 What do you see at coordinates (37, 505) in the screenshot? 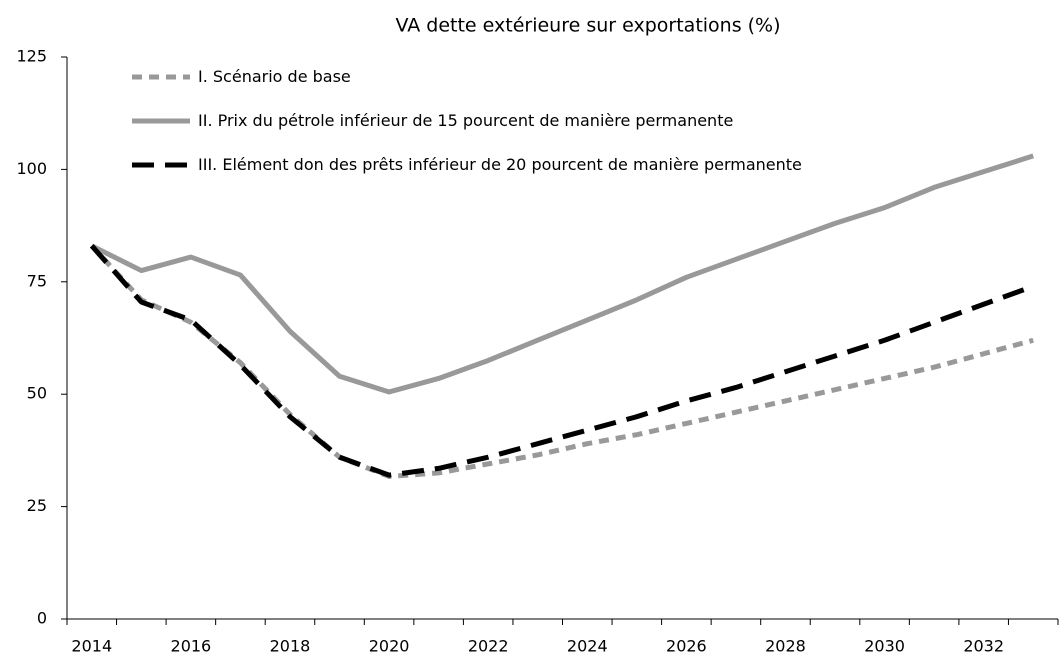
I see `y-tick-label: 25` at bounding box center [37, 505].